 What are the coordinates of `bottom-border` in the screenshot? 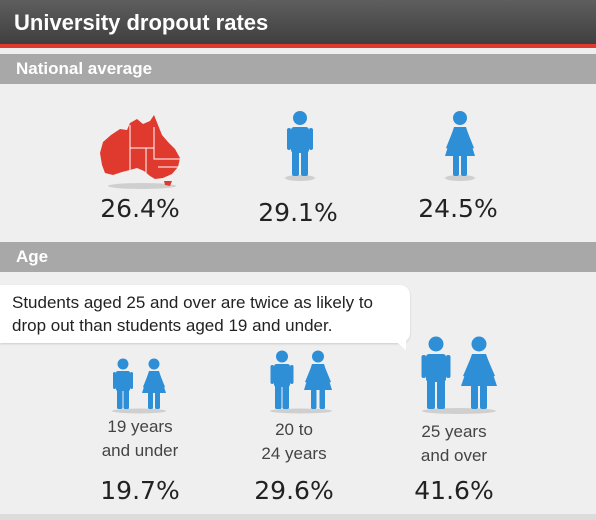 It's located at (298, 517).